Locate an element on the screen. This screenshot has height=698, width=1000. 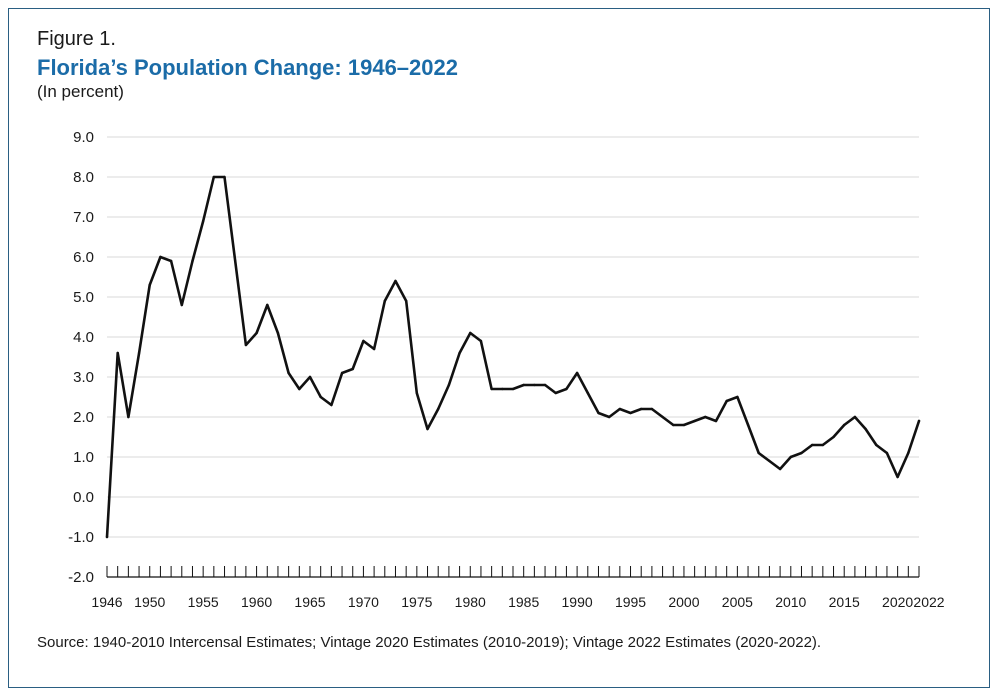
x-tick-label: 1950 is located at coordinates (149, 602).